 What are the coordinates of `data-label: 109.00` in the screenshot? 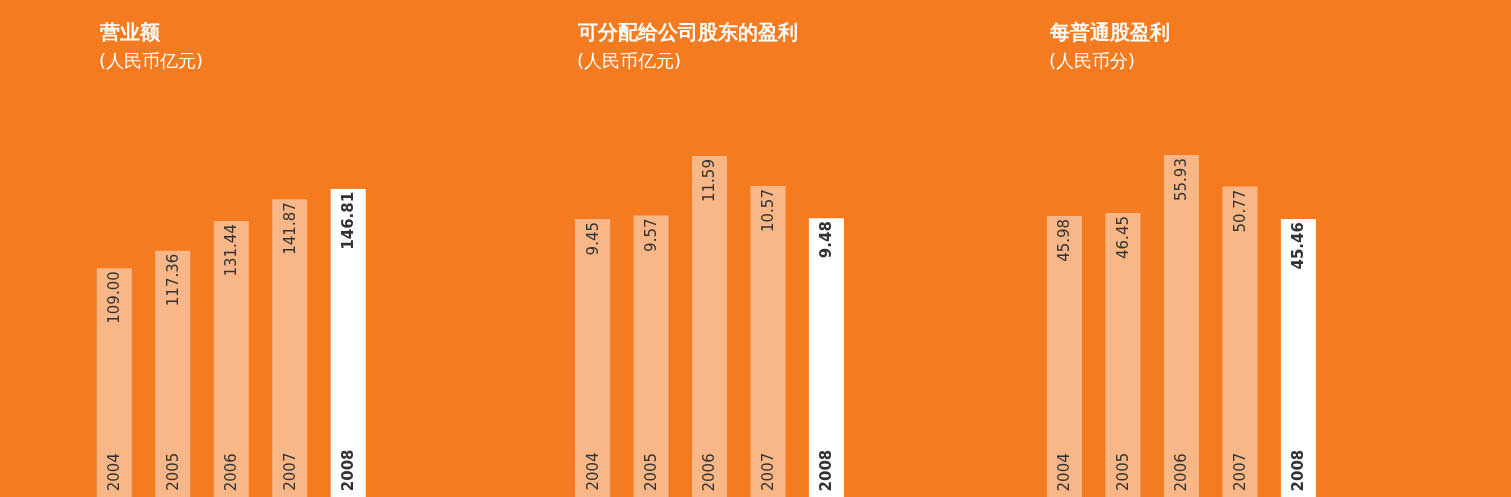 It's located at (114, 297).